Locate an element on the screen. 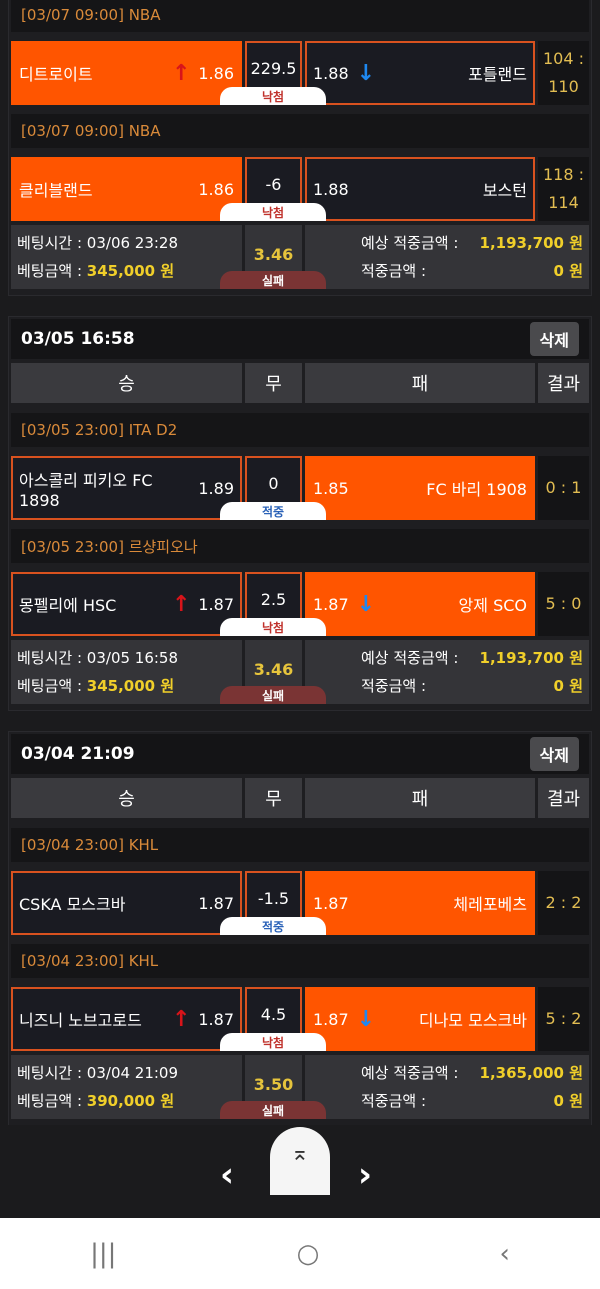 This screenshot has height=1289, width=600. away-odds: 1.88 is located at coordinates (331, 189).